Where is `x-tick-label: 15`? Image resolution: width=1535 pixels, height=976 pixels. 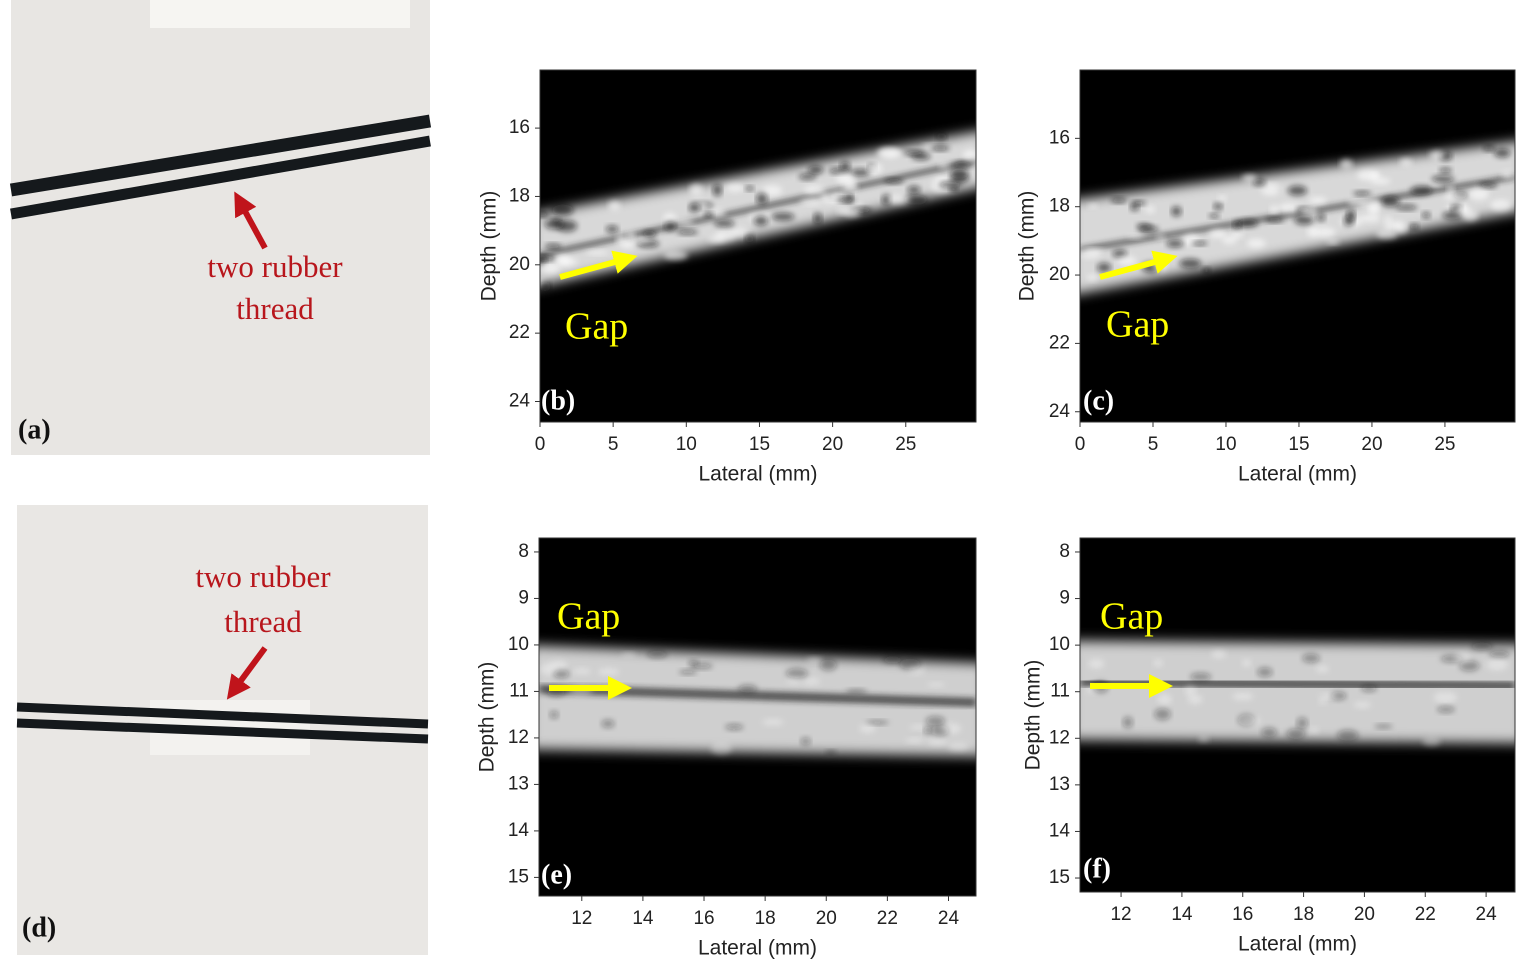
x-tick-label: 15 is located at coordinates (759, 444).